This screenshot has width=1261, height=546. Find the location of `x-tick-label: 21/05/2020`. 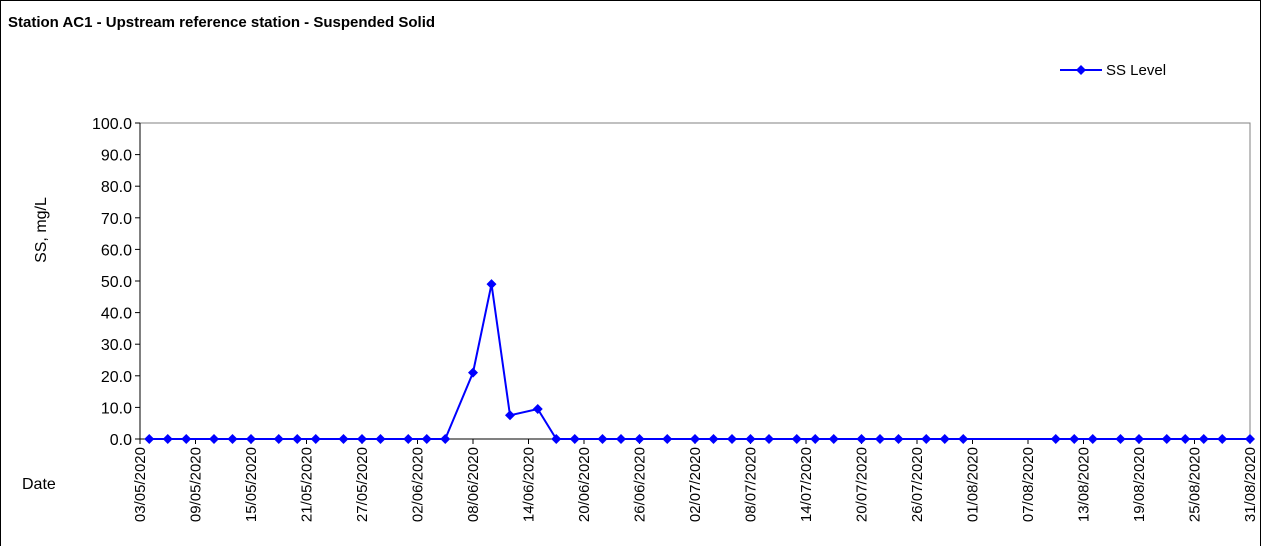

x-tick-label: 21/05/2020 is located at coordinates (307, 484).